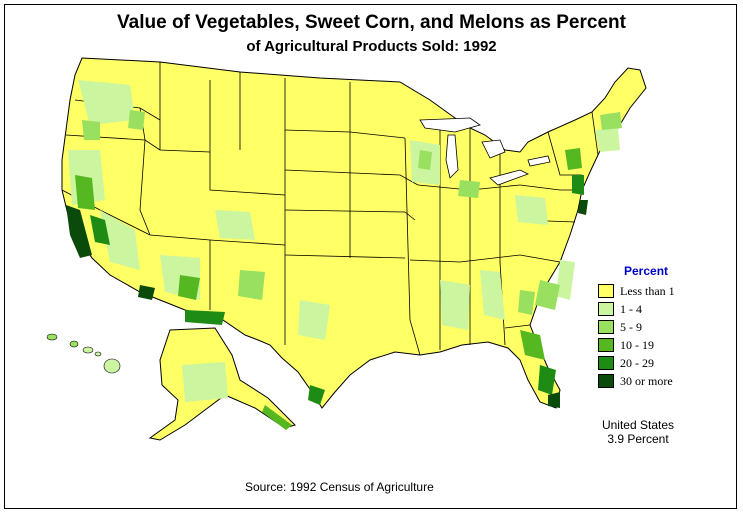 Image resolution: width=743 pixels, height=515 pixels. Describe the element at coordinates (638, 439) in the screenshot. I see `us-summary-value: 3.9 Percent` at that location.